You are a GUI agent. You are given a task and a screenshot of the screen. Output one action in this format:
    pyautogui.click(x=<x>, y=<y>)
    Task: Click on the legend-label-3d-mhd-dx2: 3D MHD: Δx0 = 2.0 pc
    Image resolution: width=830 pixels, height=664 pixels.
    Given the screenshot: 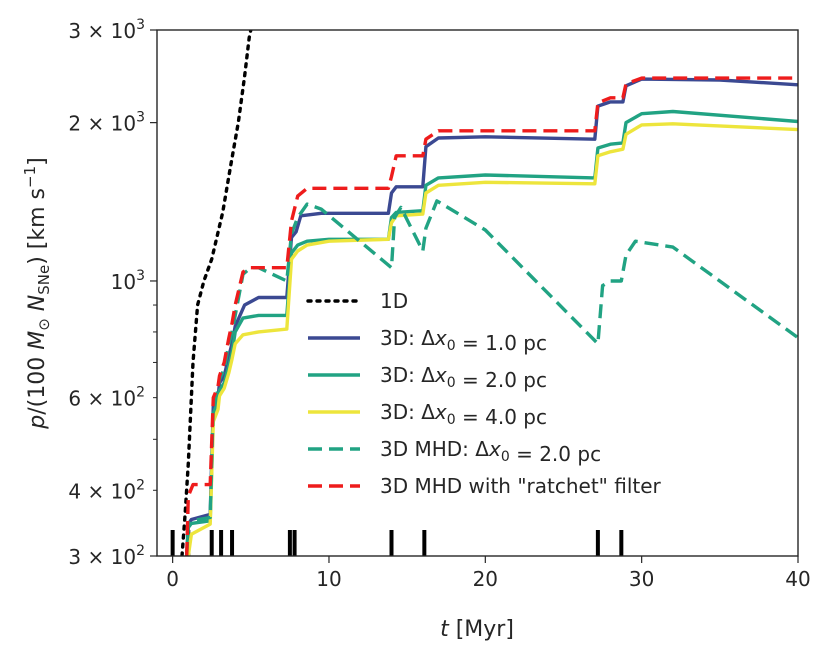 What is the action you would take?
    pyautogui.click(x=490, y=451)
    